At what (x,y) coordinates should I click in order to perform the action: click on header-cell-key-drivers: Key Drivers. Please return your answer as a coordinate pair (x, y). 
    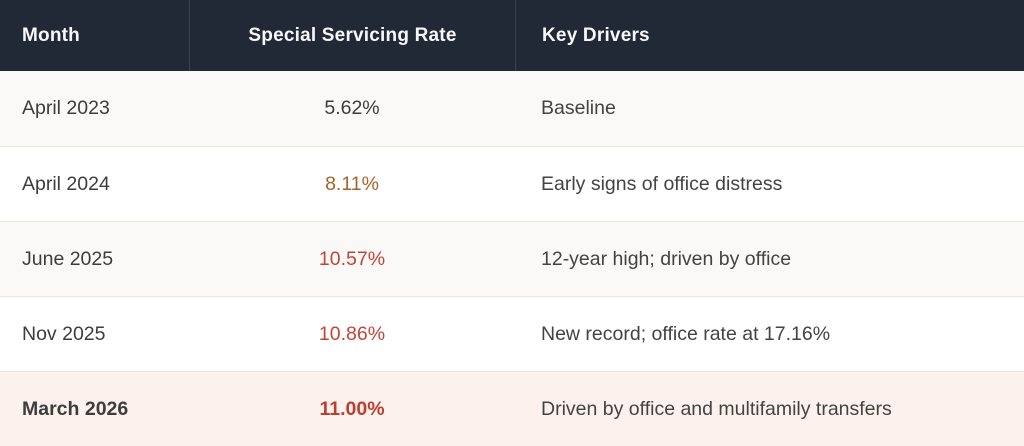
    Looking at the image, I should click on (769, 35).